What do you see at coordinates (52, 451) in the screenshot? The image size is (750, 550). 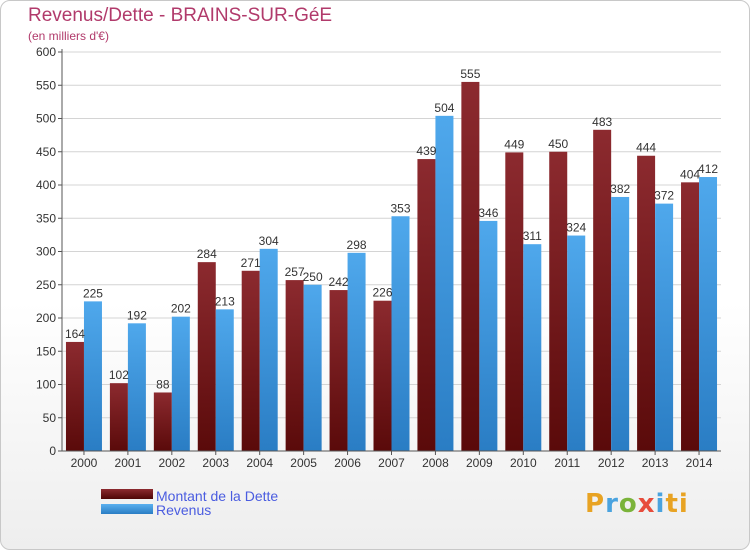 I see `y-tick-label: 0` at bounding box center [52, 451].